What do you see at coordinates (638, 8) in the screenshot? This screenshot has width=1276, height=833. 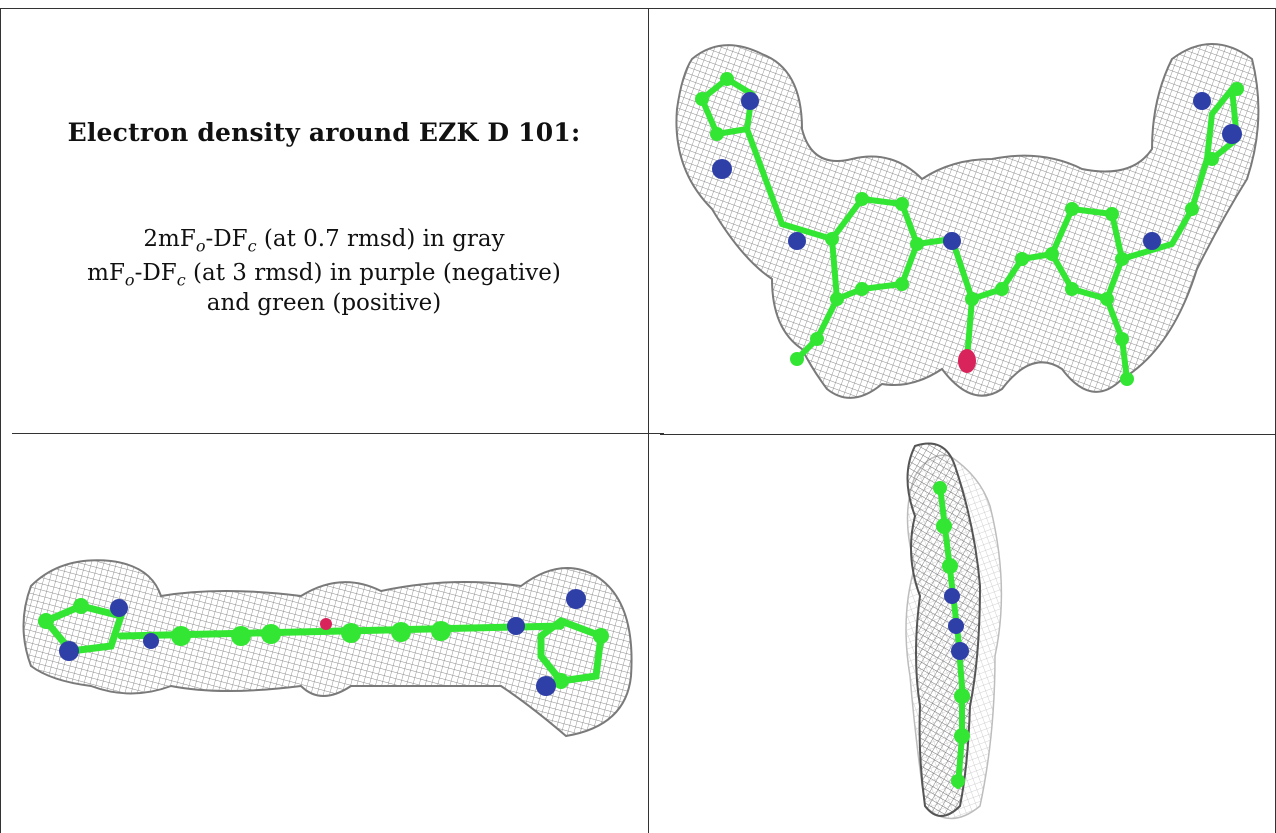 I see `table-border-top` at bounding box center [638, 8].